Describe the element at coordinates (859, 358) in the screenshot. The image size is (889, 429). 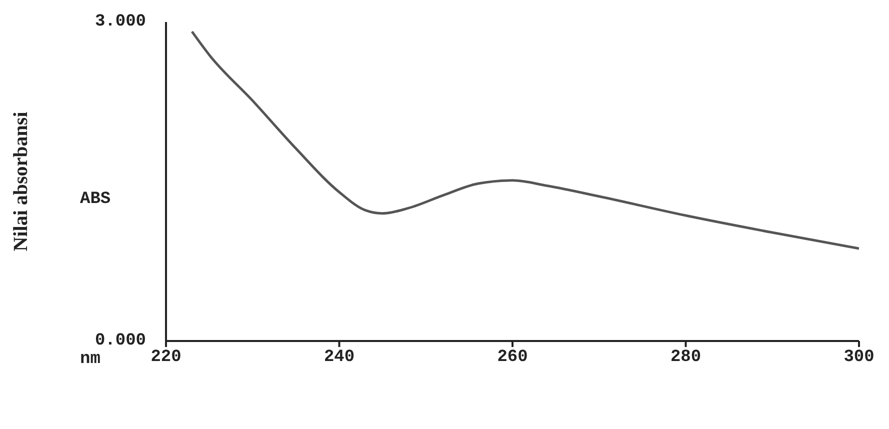
I see `x-tick-label: 300` at that location.